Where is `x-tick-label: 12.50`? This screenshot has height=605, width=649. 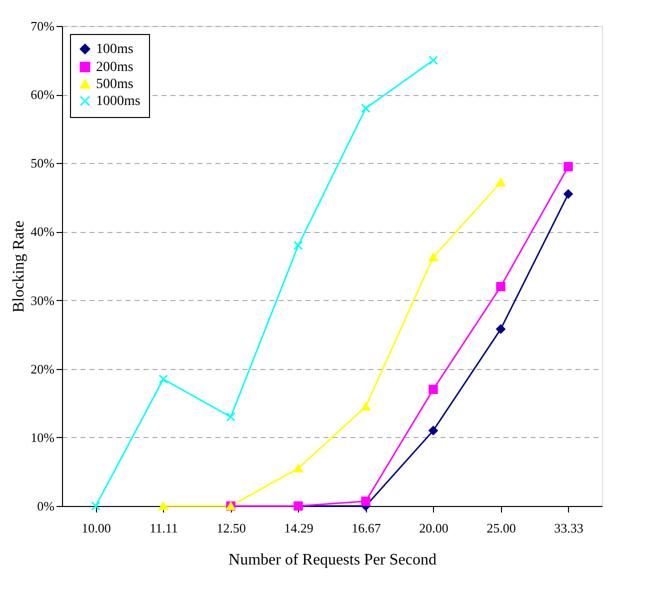 x-tick-label: 12.50 is located at coordinates (231, 528).